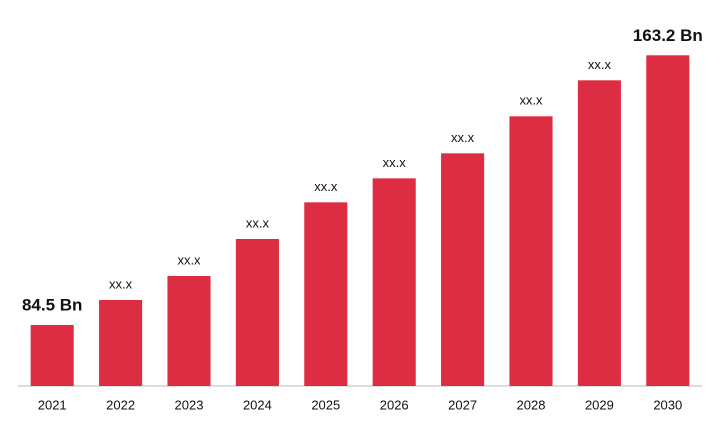 Image resolution: width=720 pixels, height=425 pixels. What do you see at coordinates (599, 404) in the screenshot?
I see `x-tick-label: 2029` at bounding box center [599, 404].